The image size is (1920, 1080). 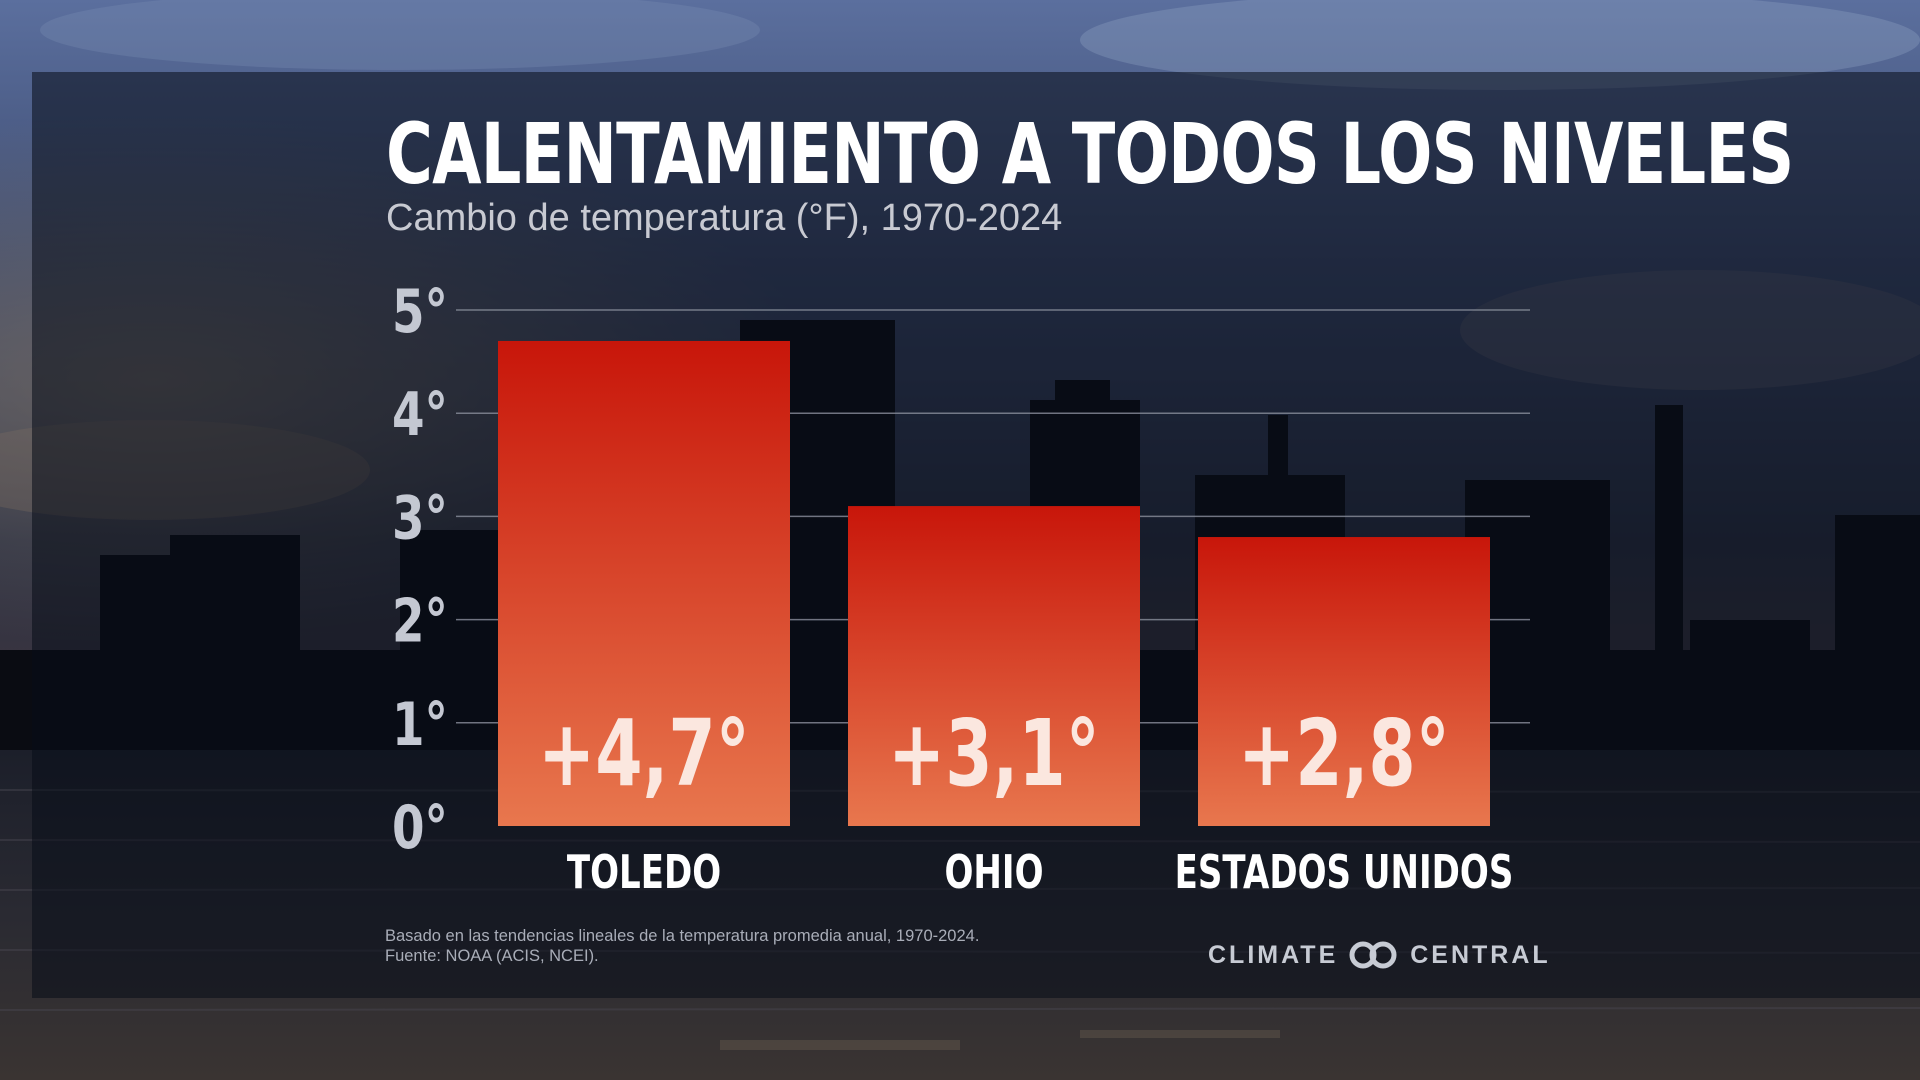 What do you see at coordinates (420, 827) in the screenshot?
I see `y-tick-label: 0°` at bounding box center [420, 827].